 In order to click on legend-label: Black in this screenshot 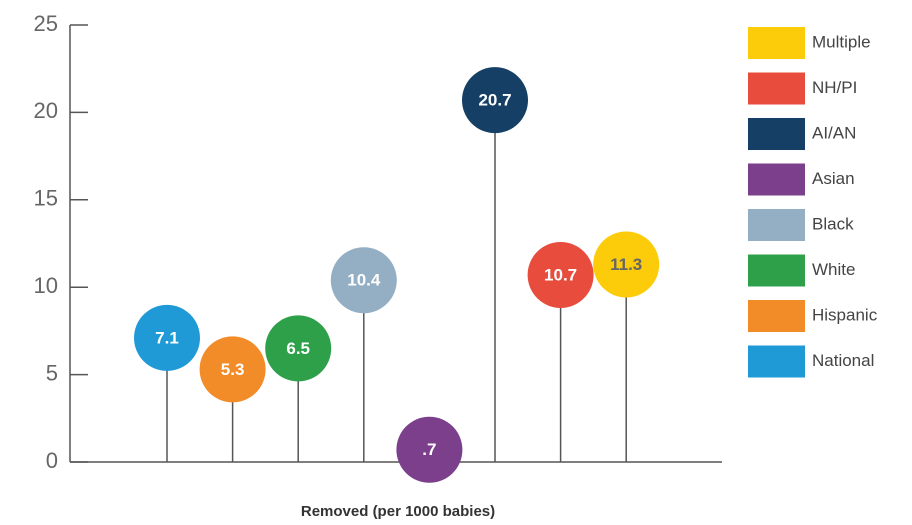, I will do `click(833, 223)`.